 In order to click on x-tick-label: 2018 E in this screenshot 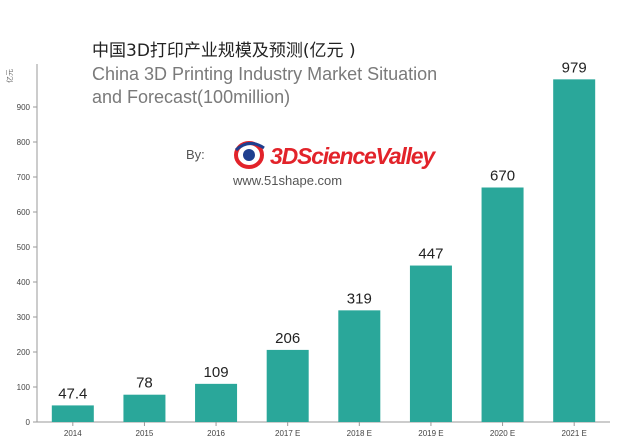, I will do `click(359, 433)`.